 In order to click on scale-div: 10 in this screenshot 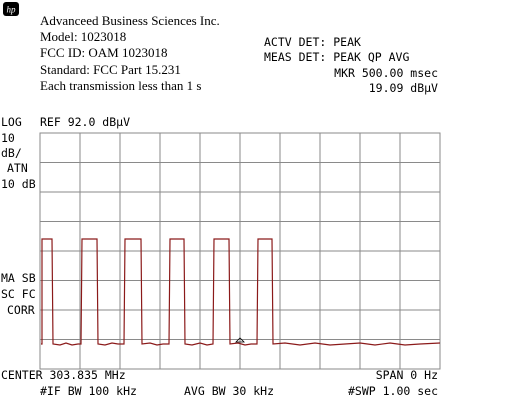, I will do `click(8, 138)`.